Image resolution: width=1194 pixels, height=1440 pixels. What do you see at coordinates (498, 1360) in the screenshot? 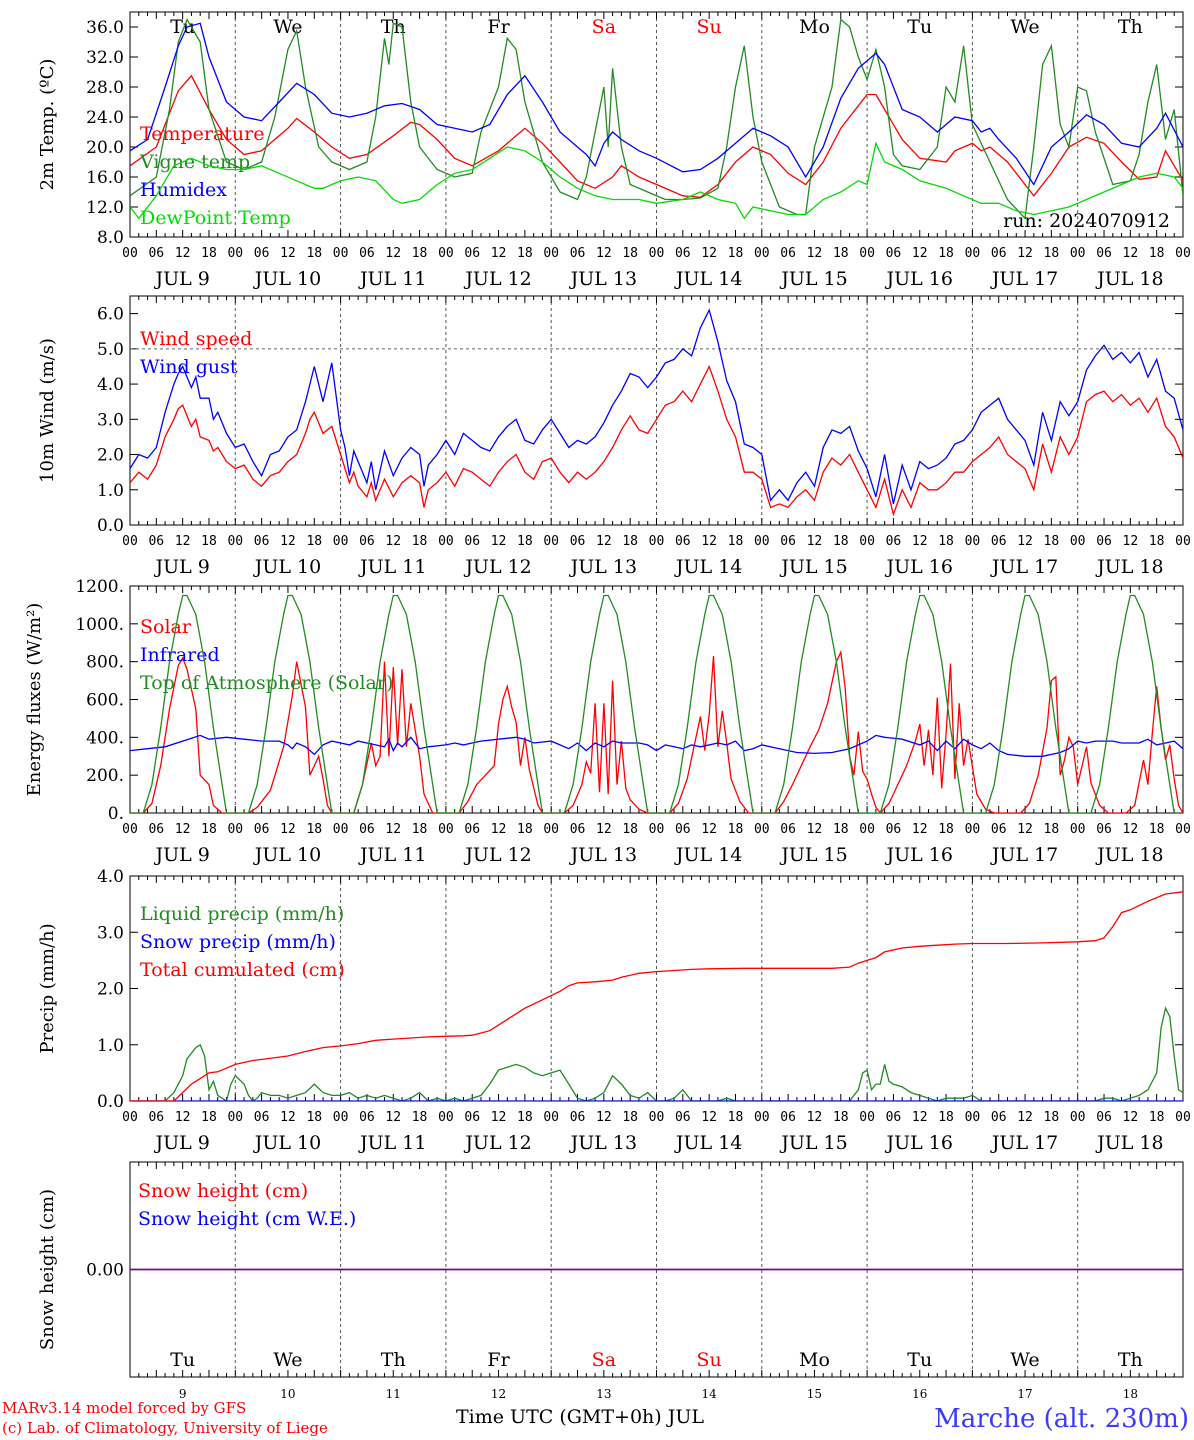
I see `weekday-label: Fr` at bounding box center [498, 1360].